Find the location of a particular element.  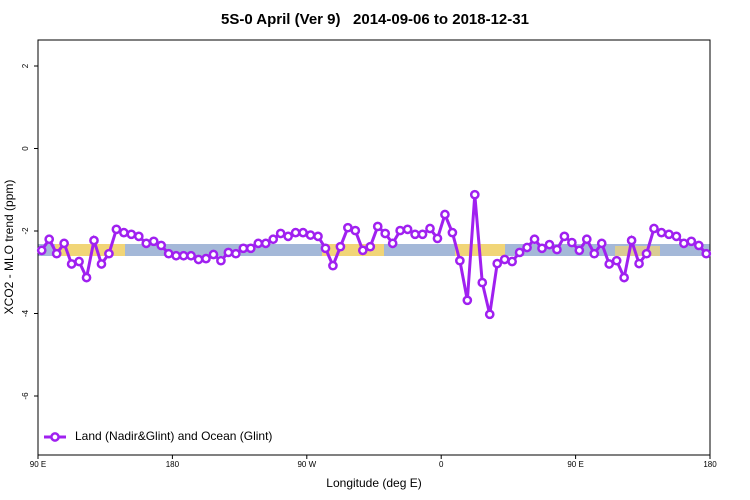

y-tick-label: -4 is located at coordinates (25, 313).